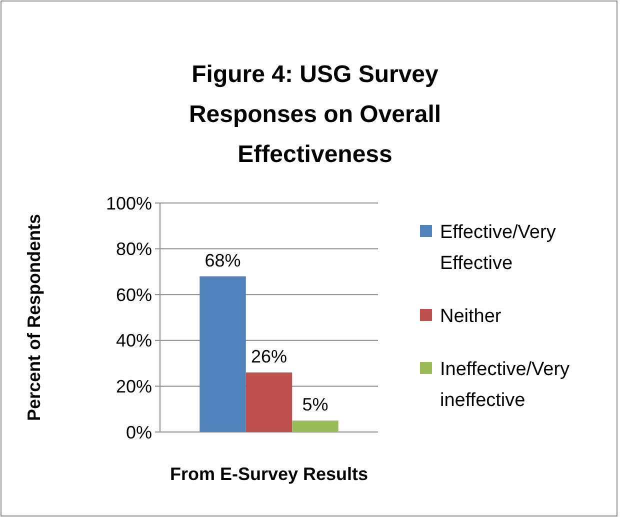  I want to click on legend-label: Neither, so click(471, 316).